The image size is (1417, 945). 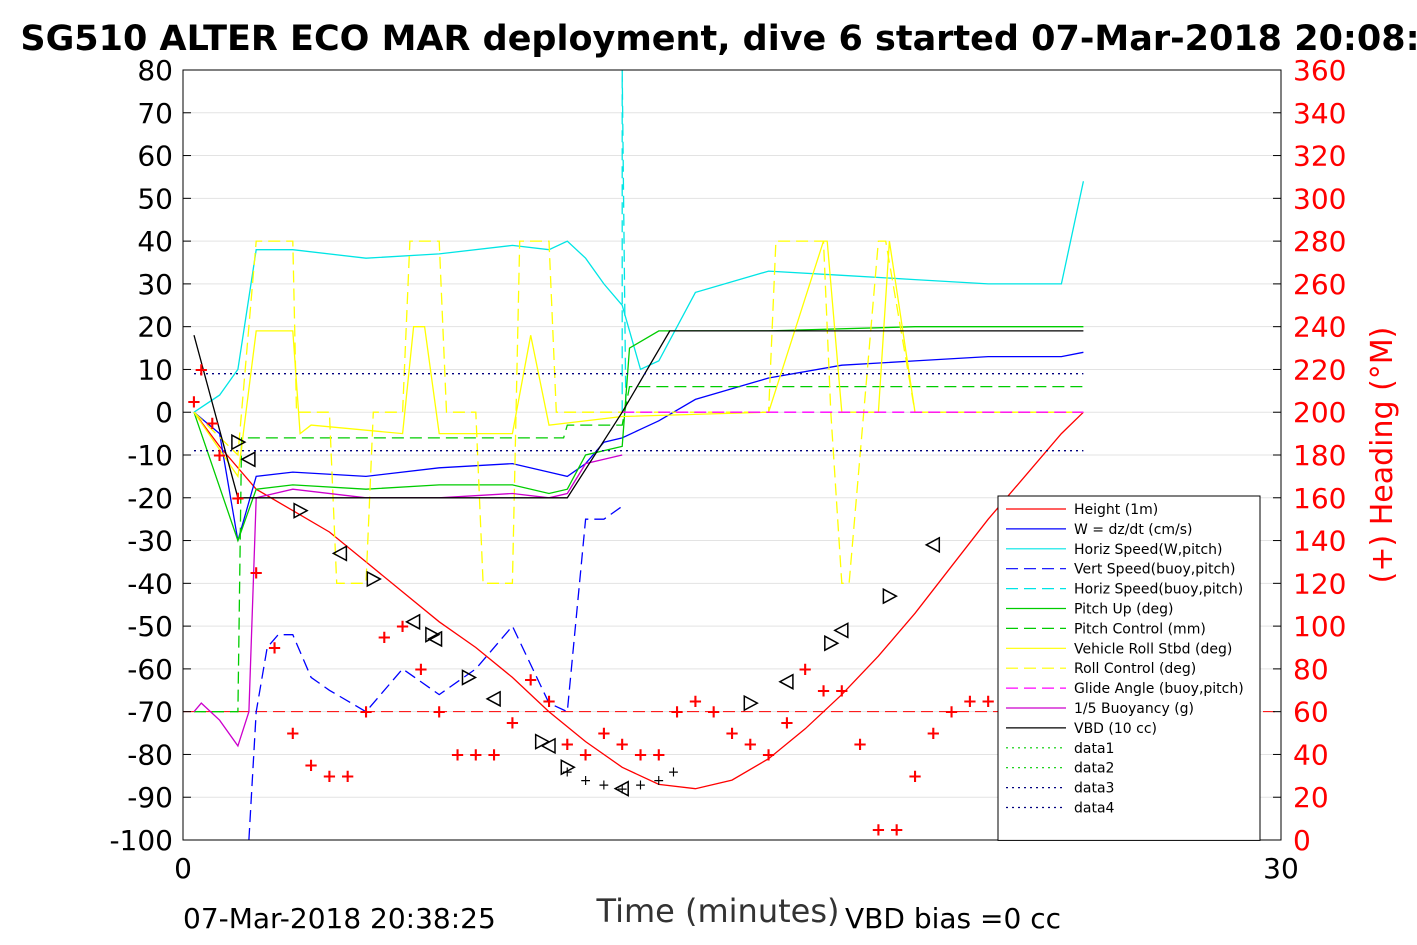 What do you see at coordinates (1319, 369) in the screenshot?
I see `y-right-tick-label: 220` at bounding box center [1319, 369].